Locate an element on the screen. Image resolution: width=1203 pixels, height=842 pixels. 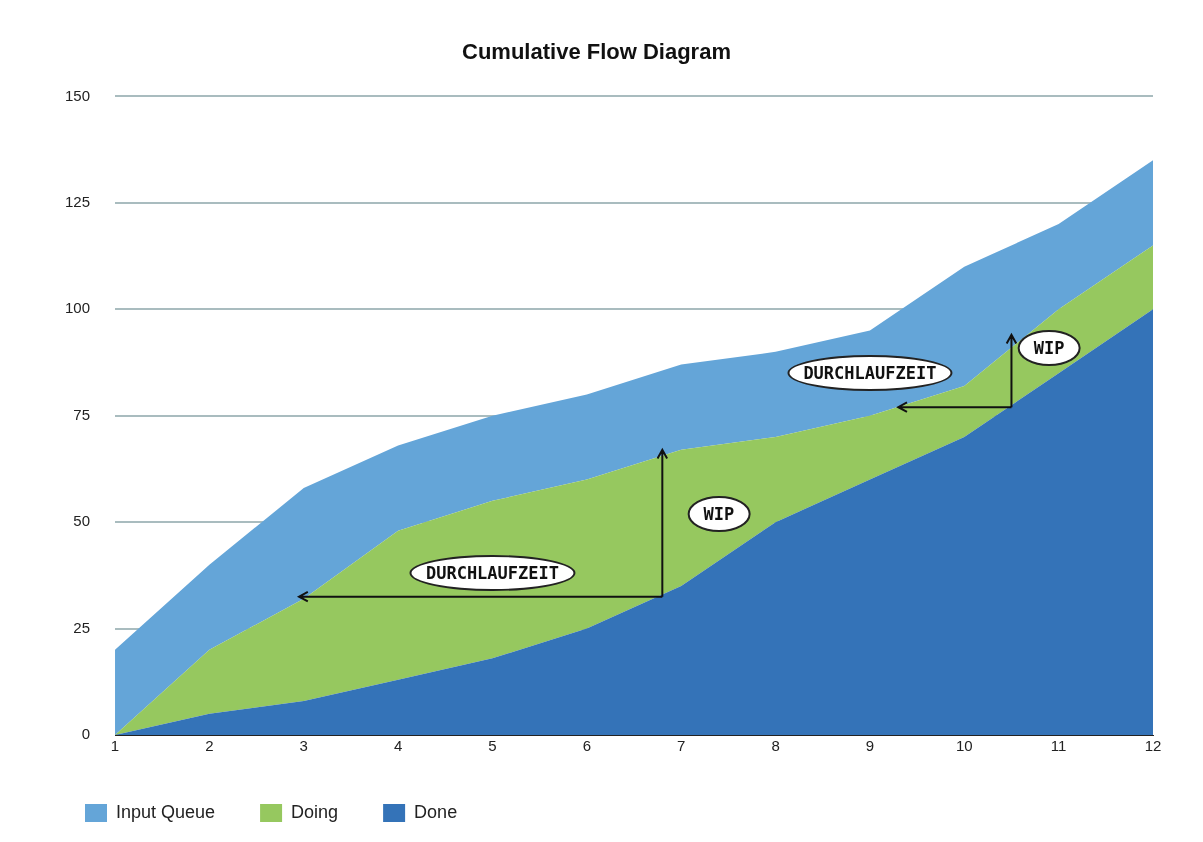
x-tick-label: 8 is located at coordinates (775, 746).